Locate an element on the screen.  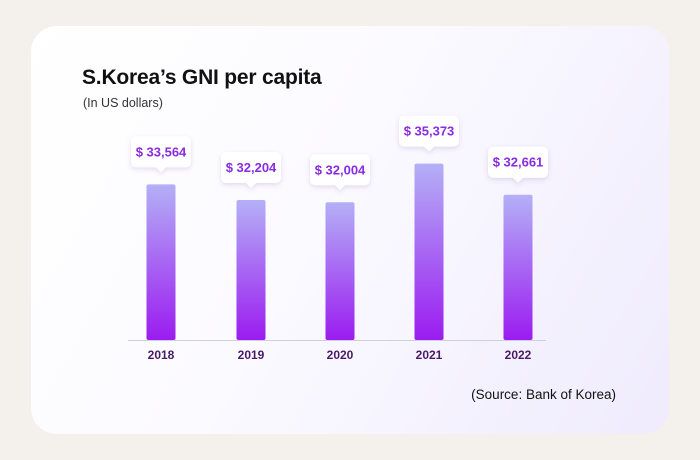
x-tick-label-2021: 2021 is located at coordinates (429, 355).